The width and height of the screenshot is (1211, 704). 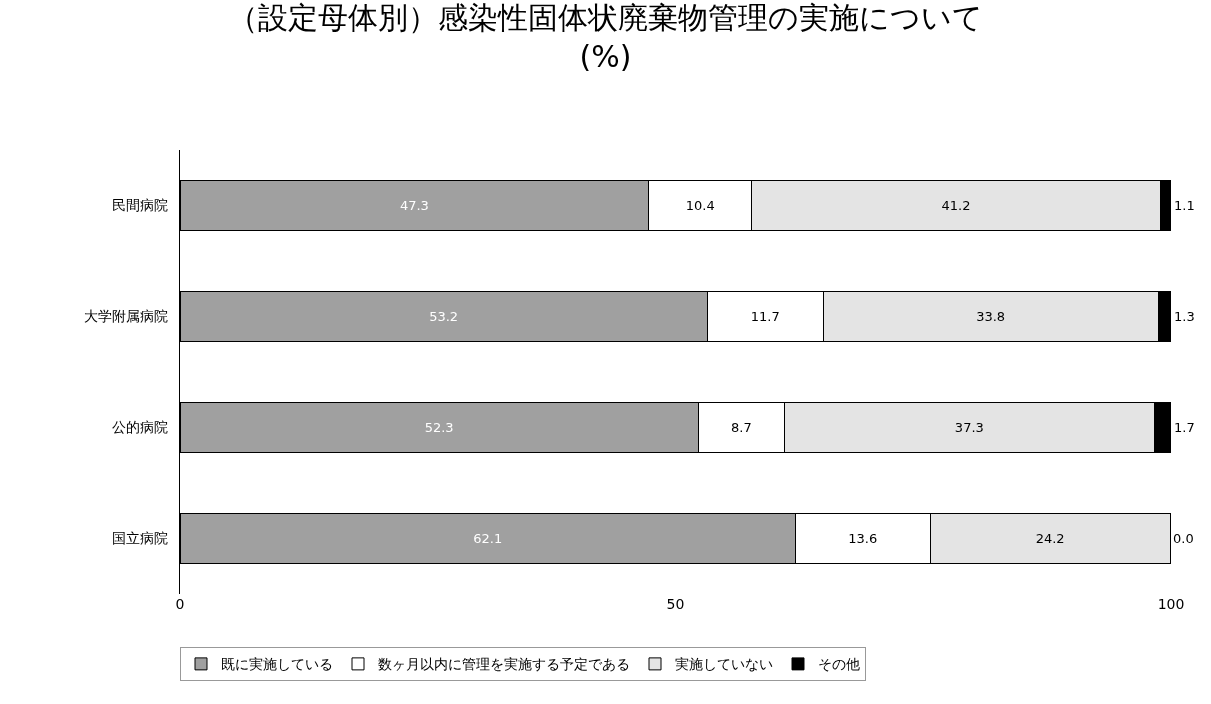 I want to click on x-tick-label: 50, so click(x=675, y=604).